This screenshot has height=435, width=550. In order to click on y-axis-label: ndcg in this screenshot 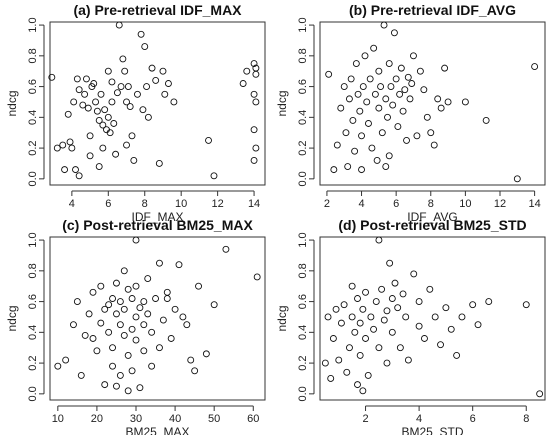, I will do `click(12, 103)`.